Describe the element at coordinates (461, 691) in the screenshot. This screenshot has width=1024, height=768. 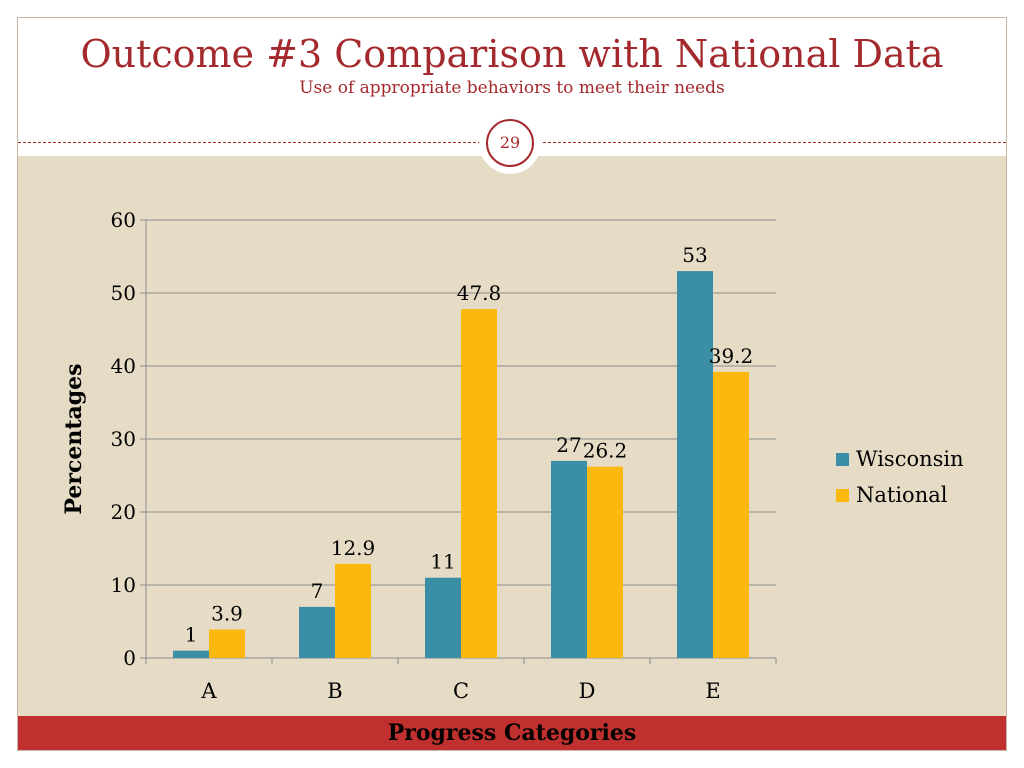
I see `x-tick-label-c: C` at that location.